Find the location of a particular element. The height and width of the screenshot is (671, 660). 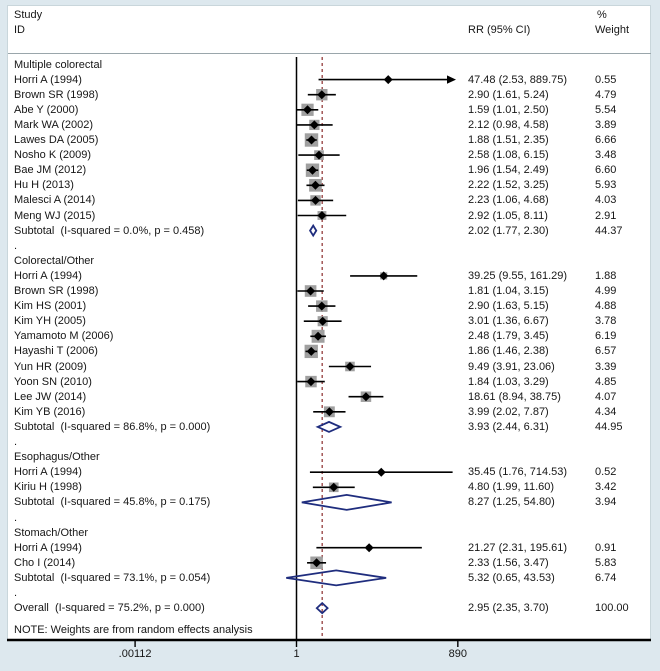

weight-value: 4.88 is located at coordinates (606, 306).